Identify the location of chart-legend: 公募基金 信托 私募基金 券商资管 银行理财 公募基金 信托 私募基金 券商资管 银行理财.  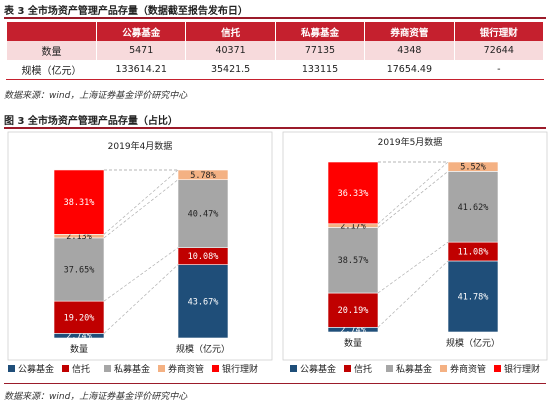
(275, 370).